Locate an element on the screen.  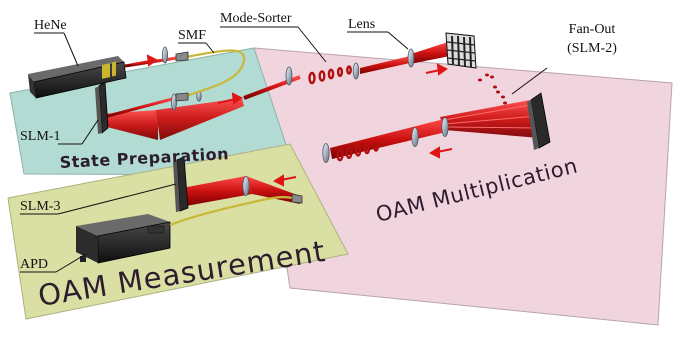
slm2-fan-out-grid is located at coordinates (461, 50).